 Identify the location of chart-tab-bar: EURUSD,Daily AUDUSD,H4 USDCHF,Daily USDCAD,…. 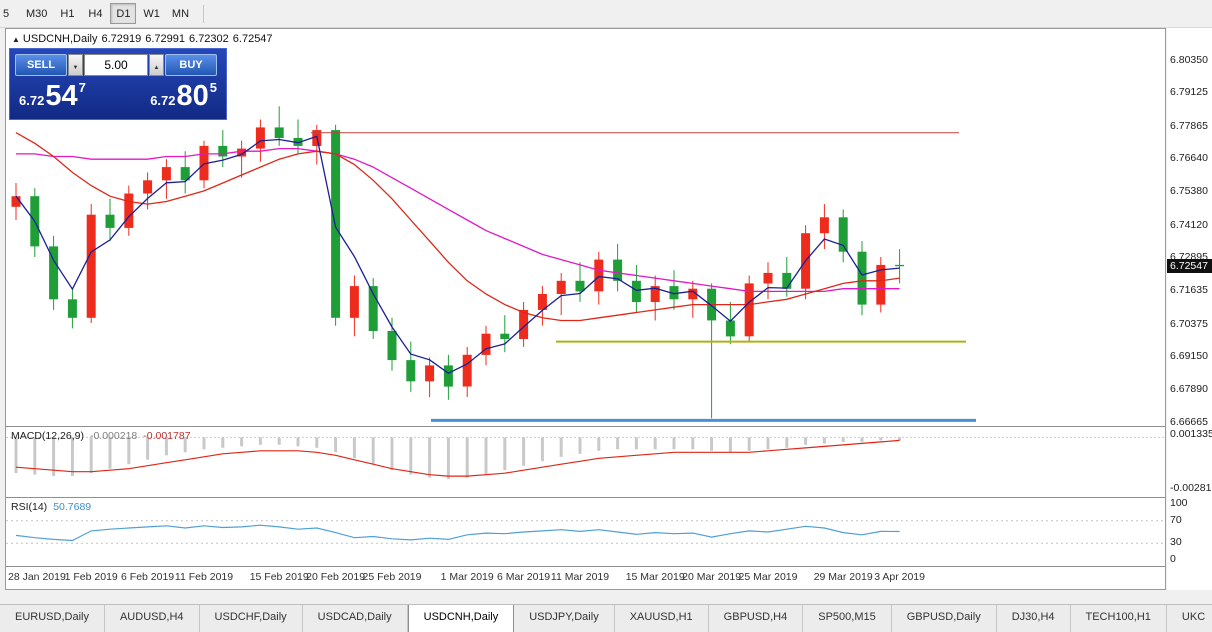
(606, 618).